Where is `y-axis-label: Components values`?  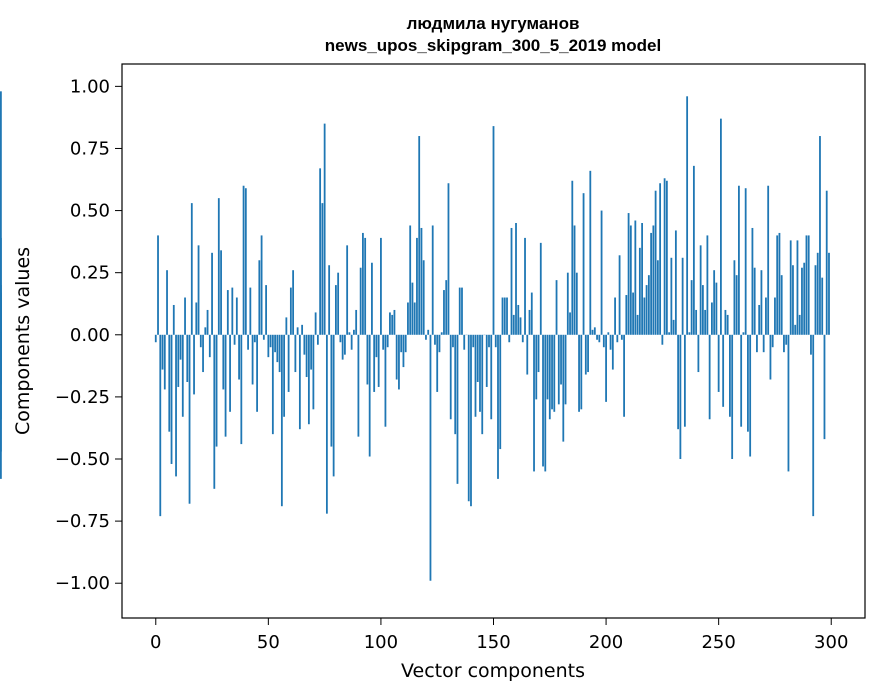
y-axis-label: Components values is located at coordinates (23, 341).